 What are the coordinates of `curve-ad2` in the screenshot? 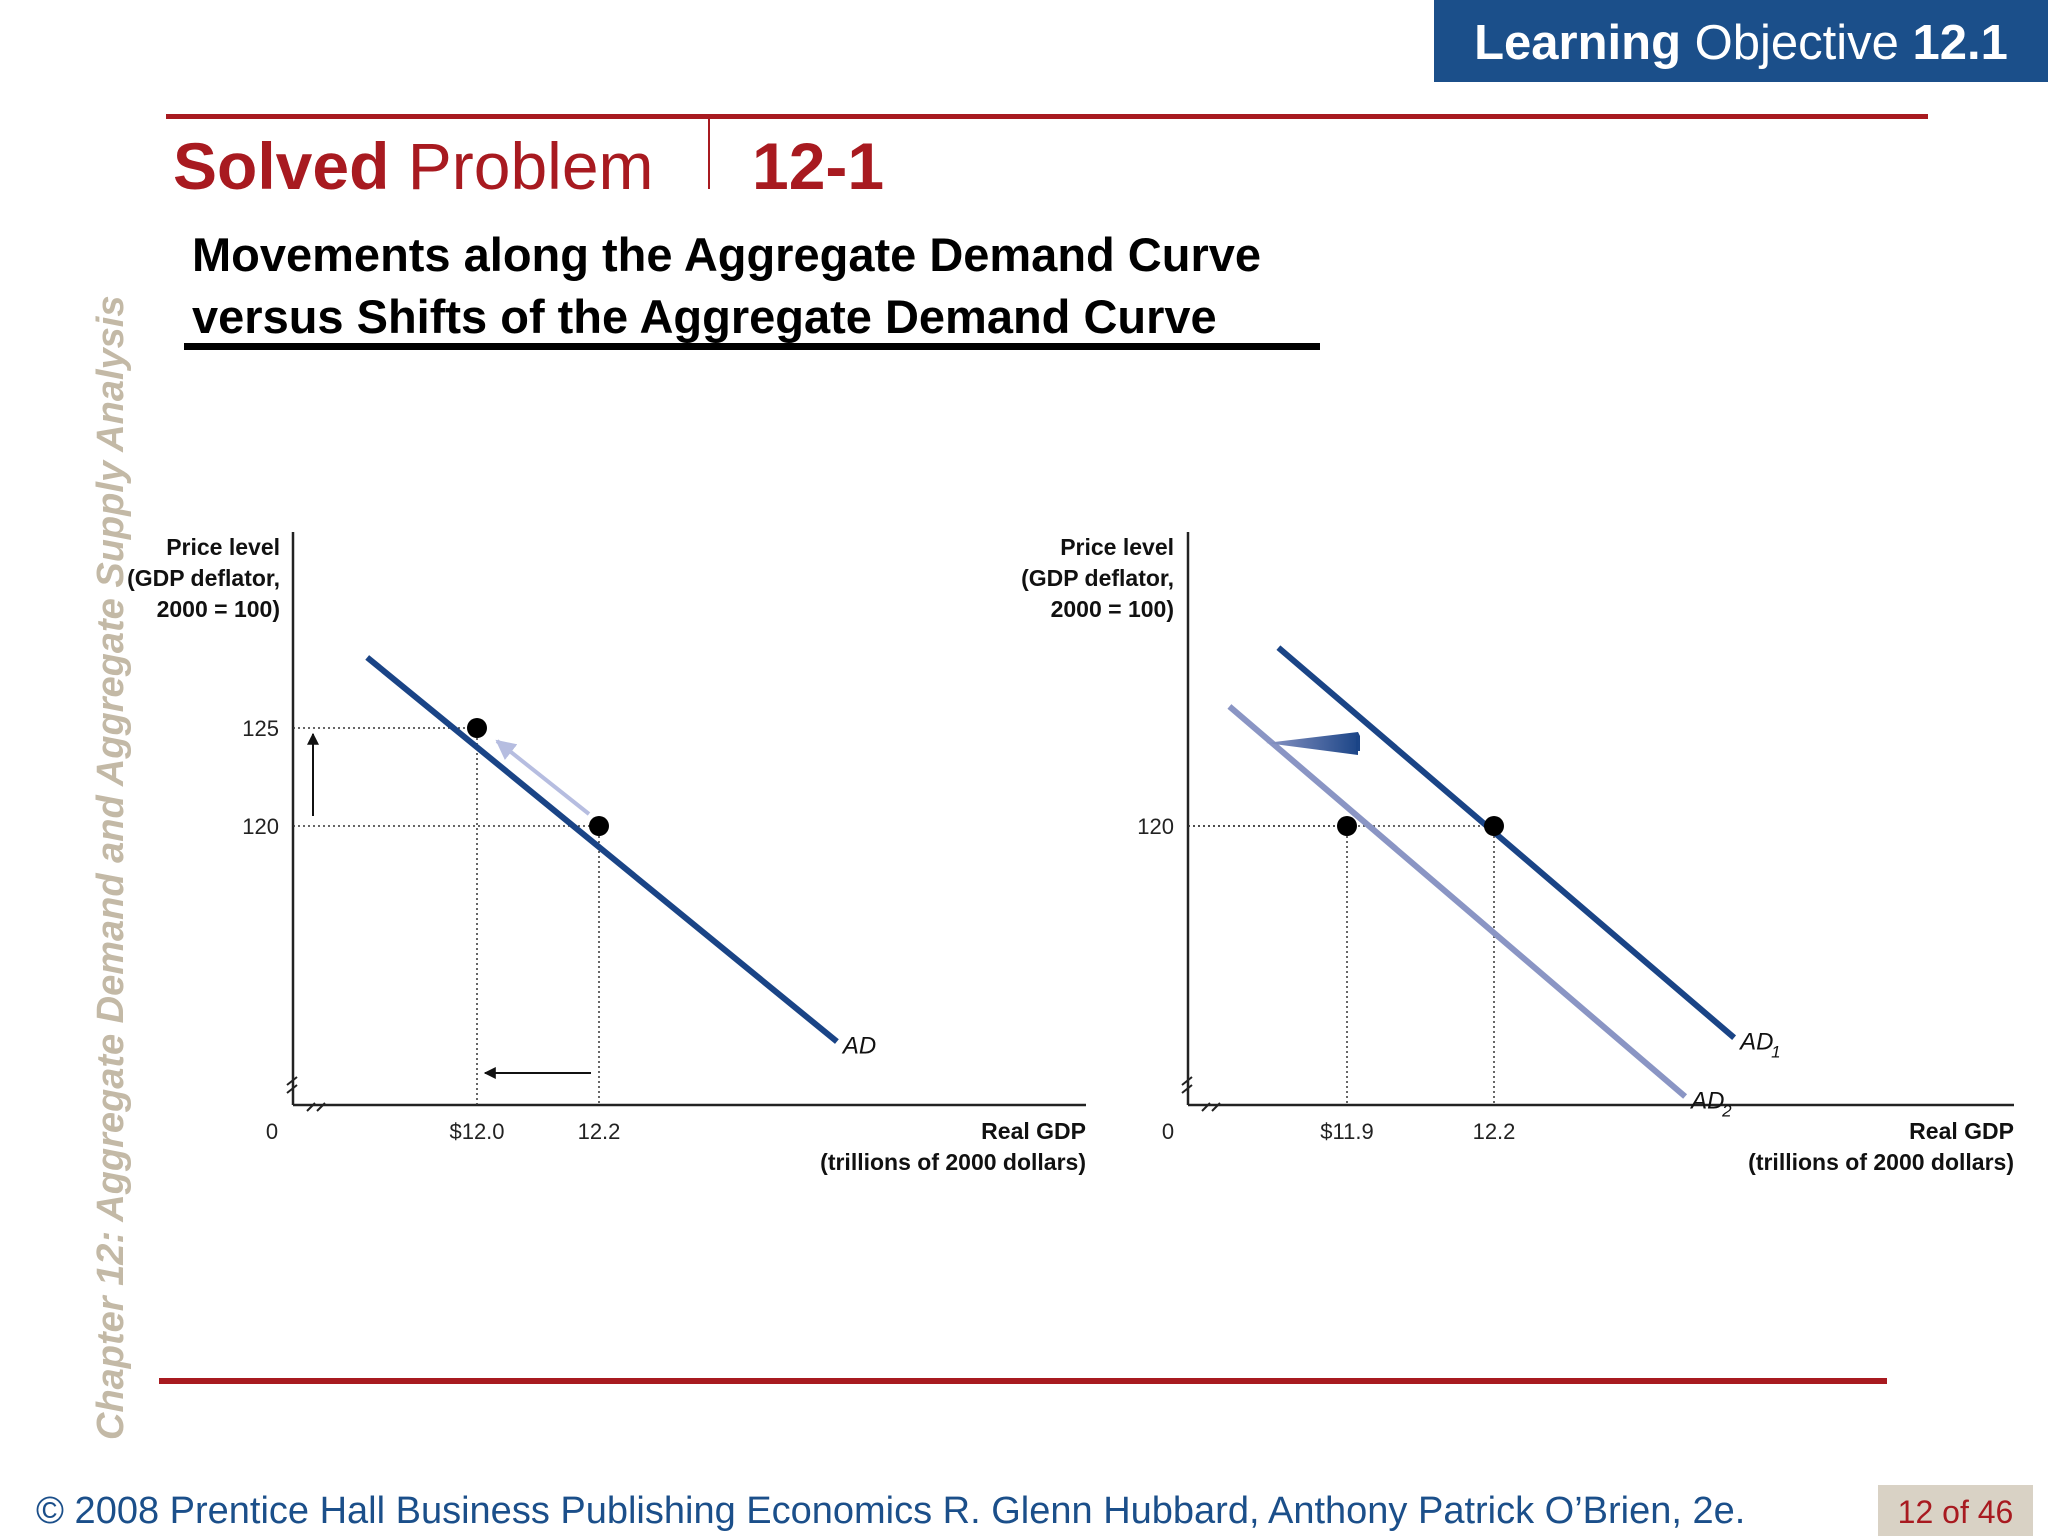 It's located at (1457, 901).